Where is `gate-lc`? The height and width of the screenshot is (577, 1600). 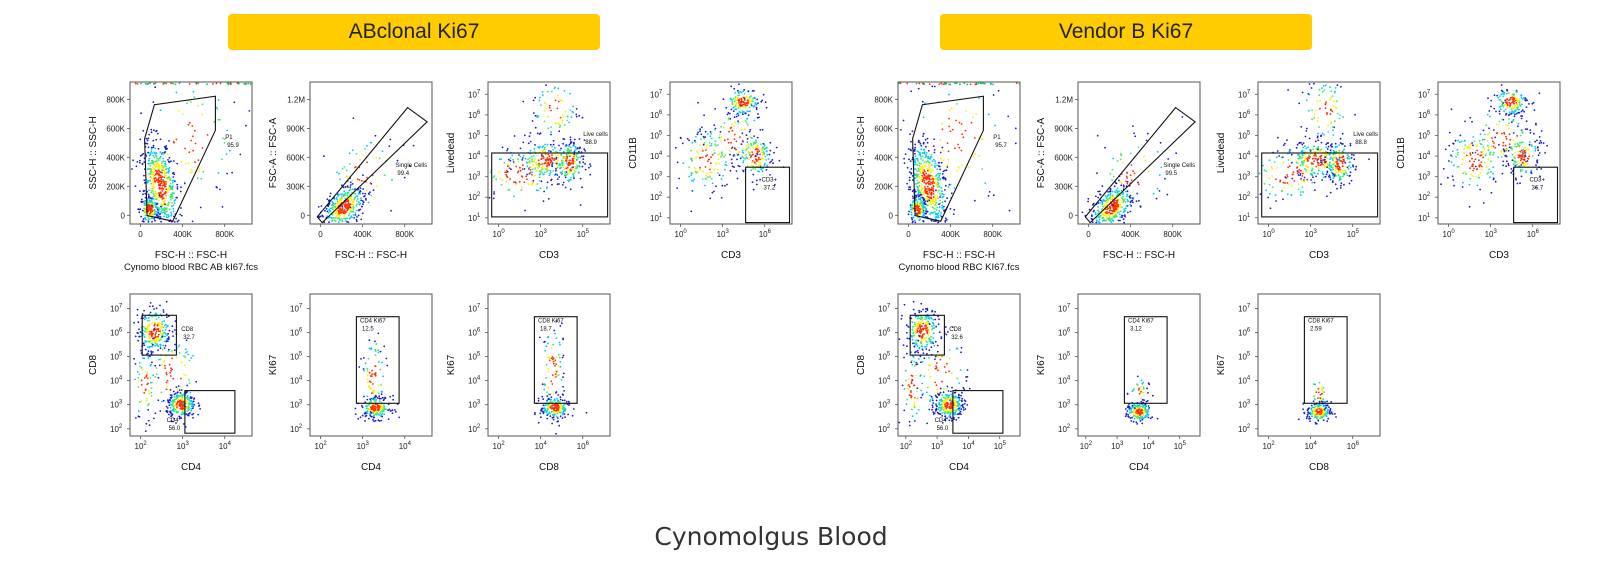
gate-lc is located at coordinates (550, 185).